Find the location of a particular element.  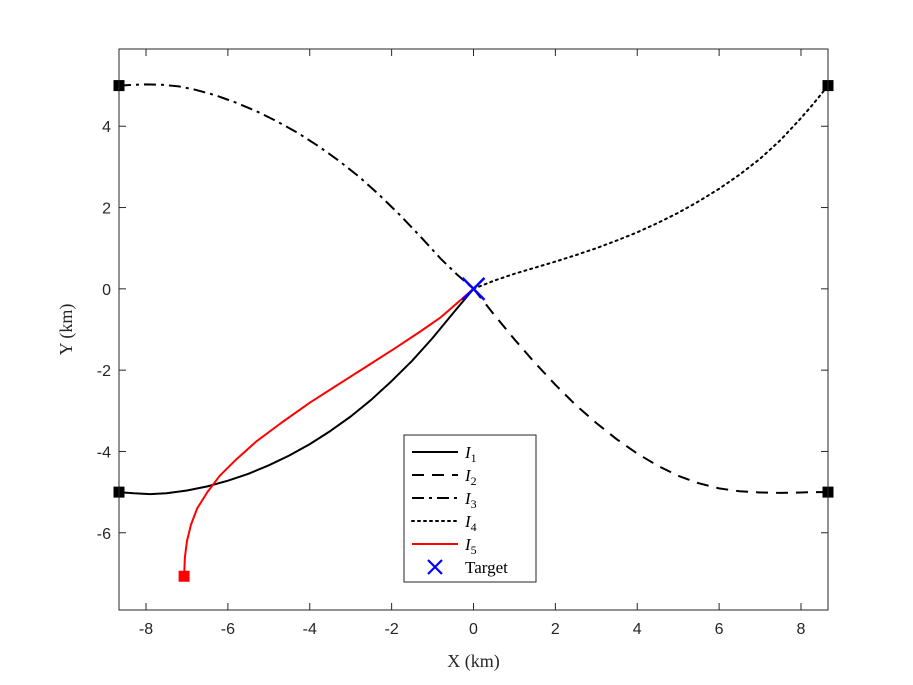

legend-label-4: I4 is located at coordinates (470, 523).